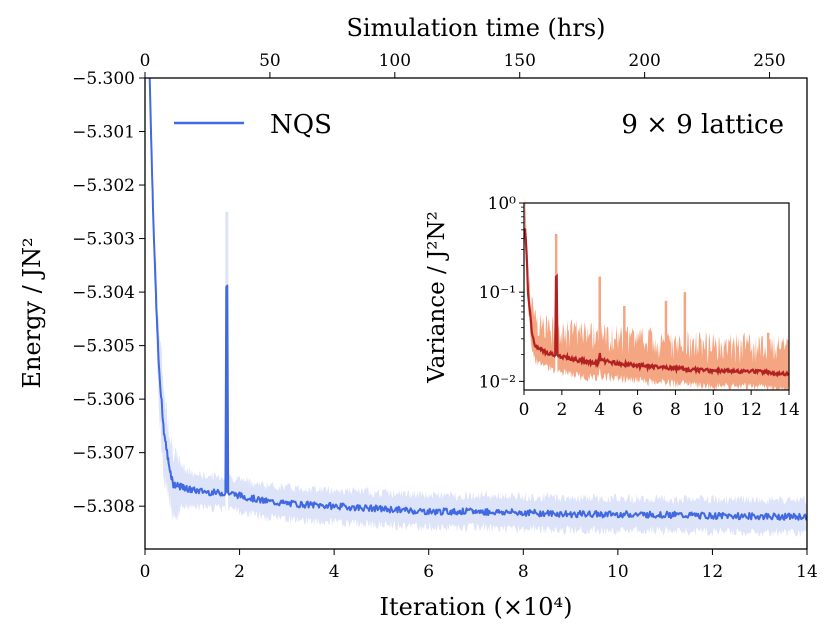 The width and height of the screenshot is (831, 638). Describe the element at coordinates (475, 28) in the screenshot. I see `x2-axis-label: Simulation time (hrs)` at that location.